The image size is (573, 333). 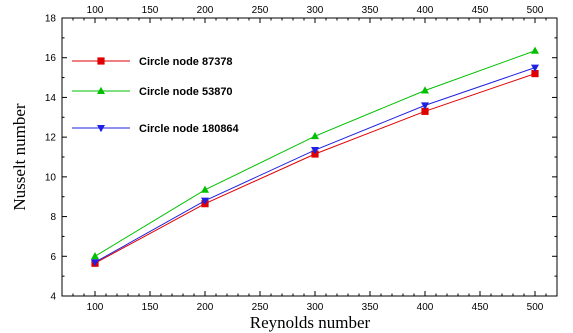 What do you see at coordinates (95, 10) in the screenshot?
I see `x-top-tick-label: 100` at bounding box center [95, 10].